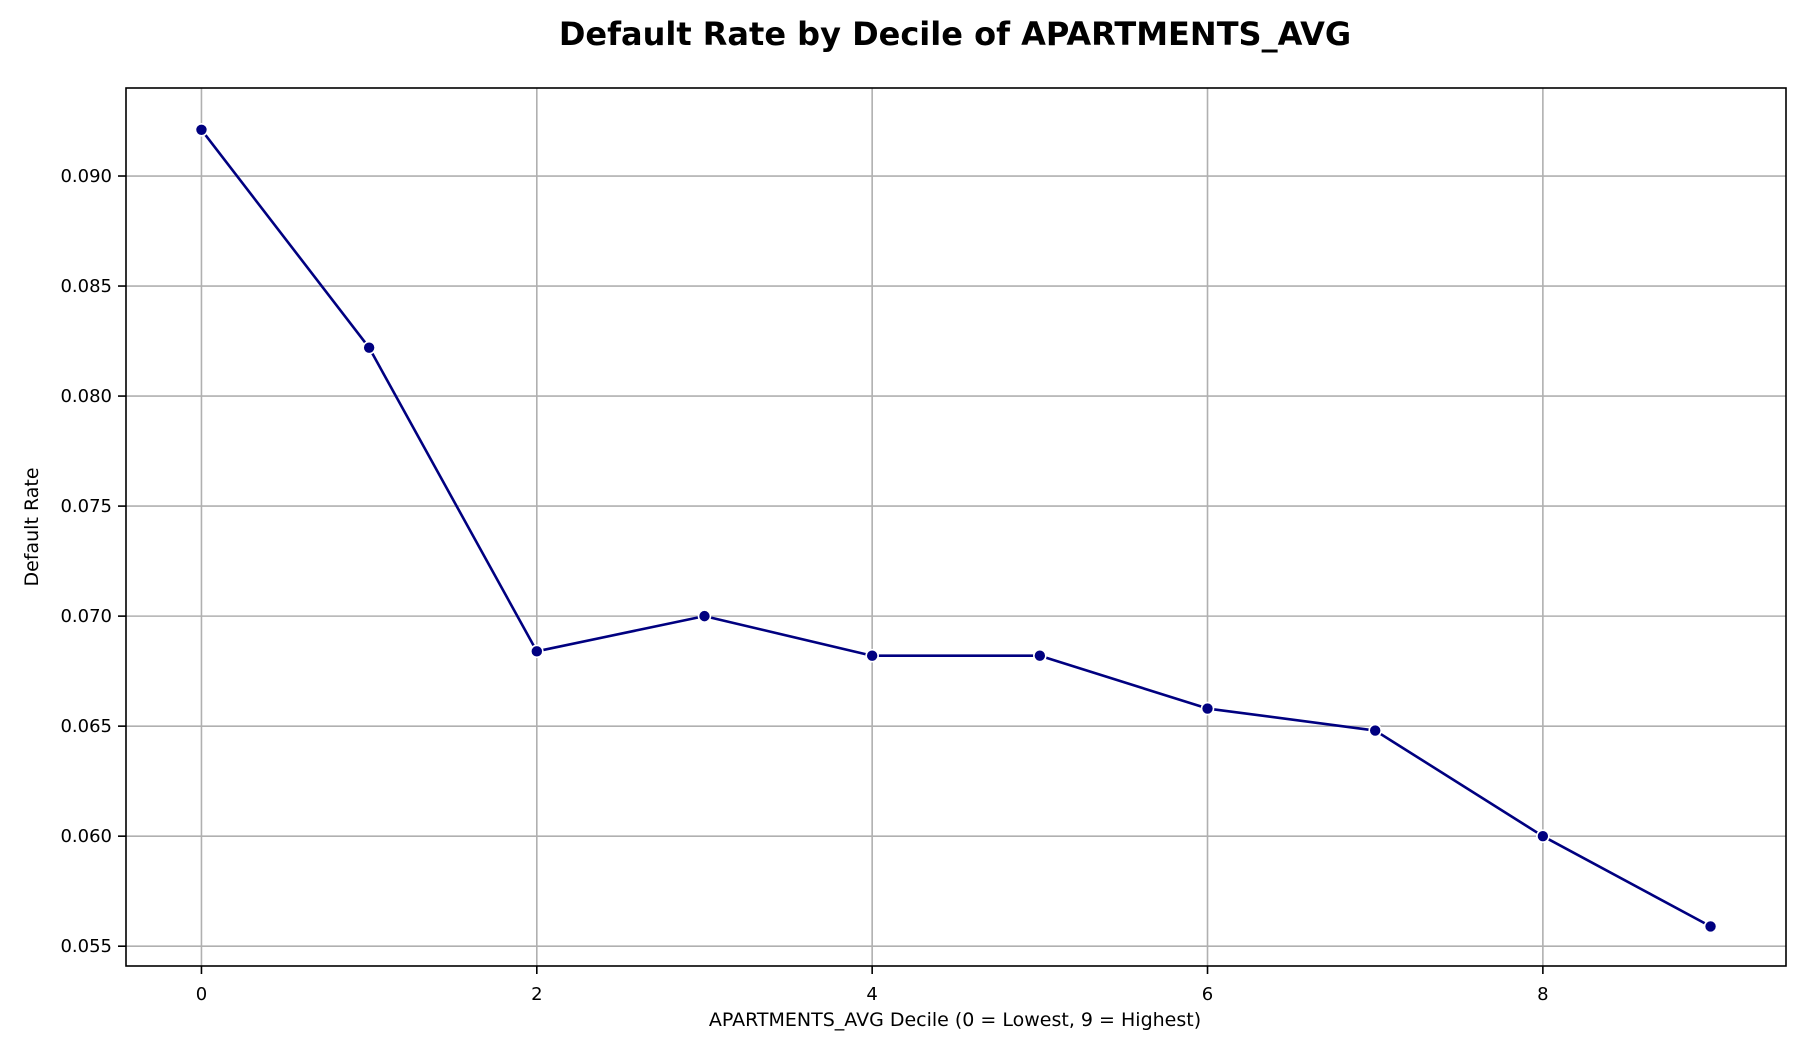 The image size is (1800, 1050). What do you see at coordinates (86, 396) in the screenshot?
I see `y-tick-label: 0.080` at bounding box center [86, 396].